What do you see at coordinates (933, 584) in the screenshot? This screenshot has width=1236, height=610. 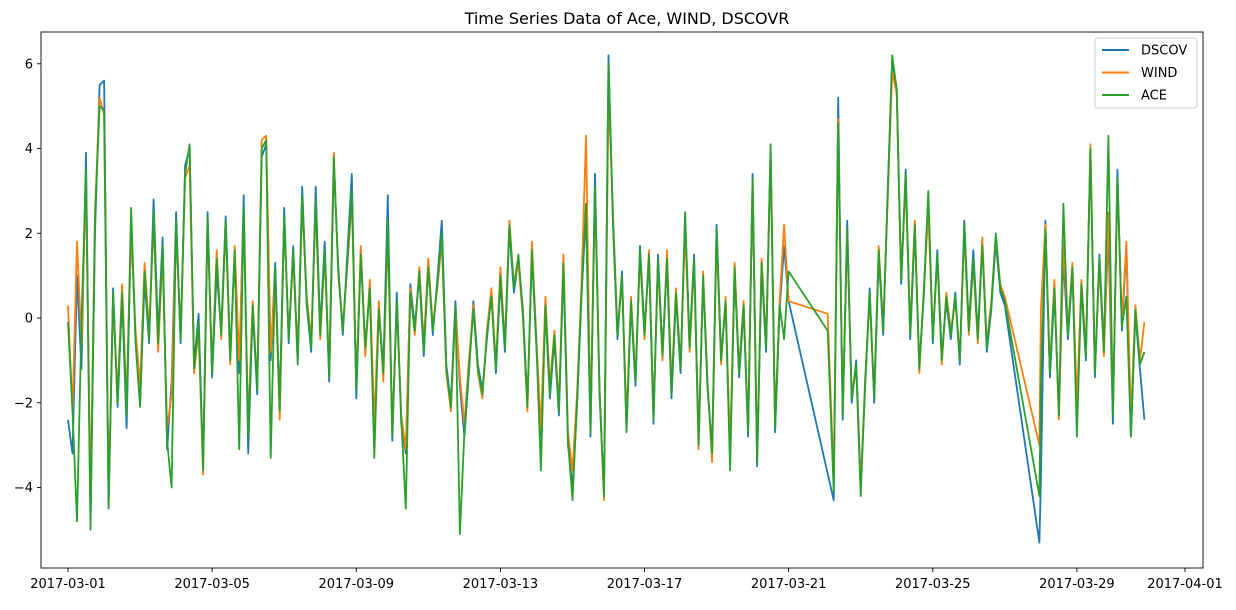 I see `x-tick-label: 2017-03-25` at bounding box center [933, 584].